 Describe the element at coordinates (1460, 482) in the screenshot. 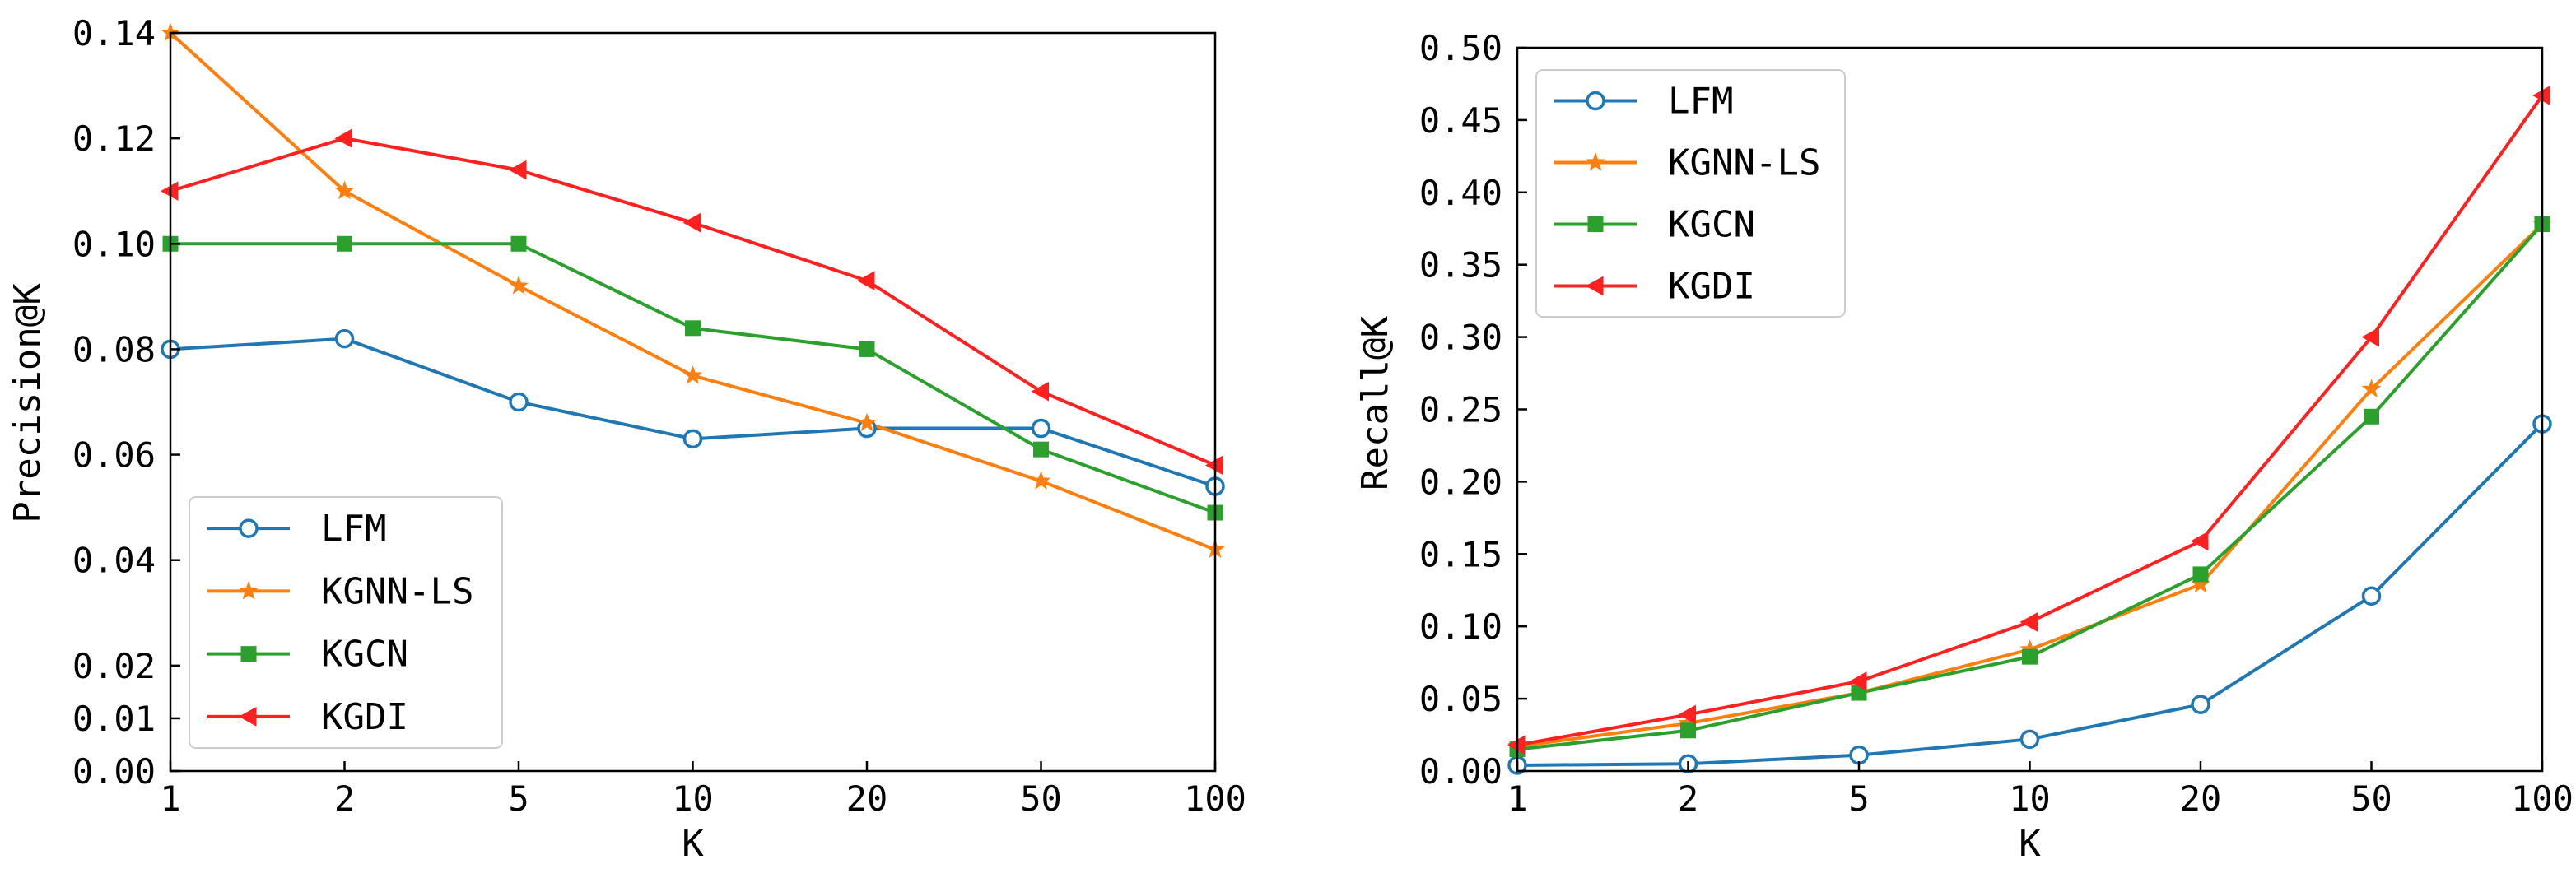

I see `y-tick-label: 0.20` at that location.